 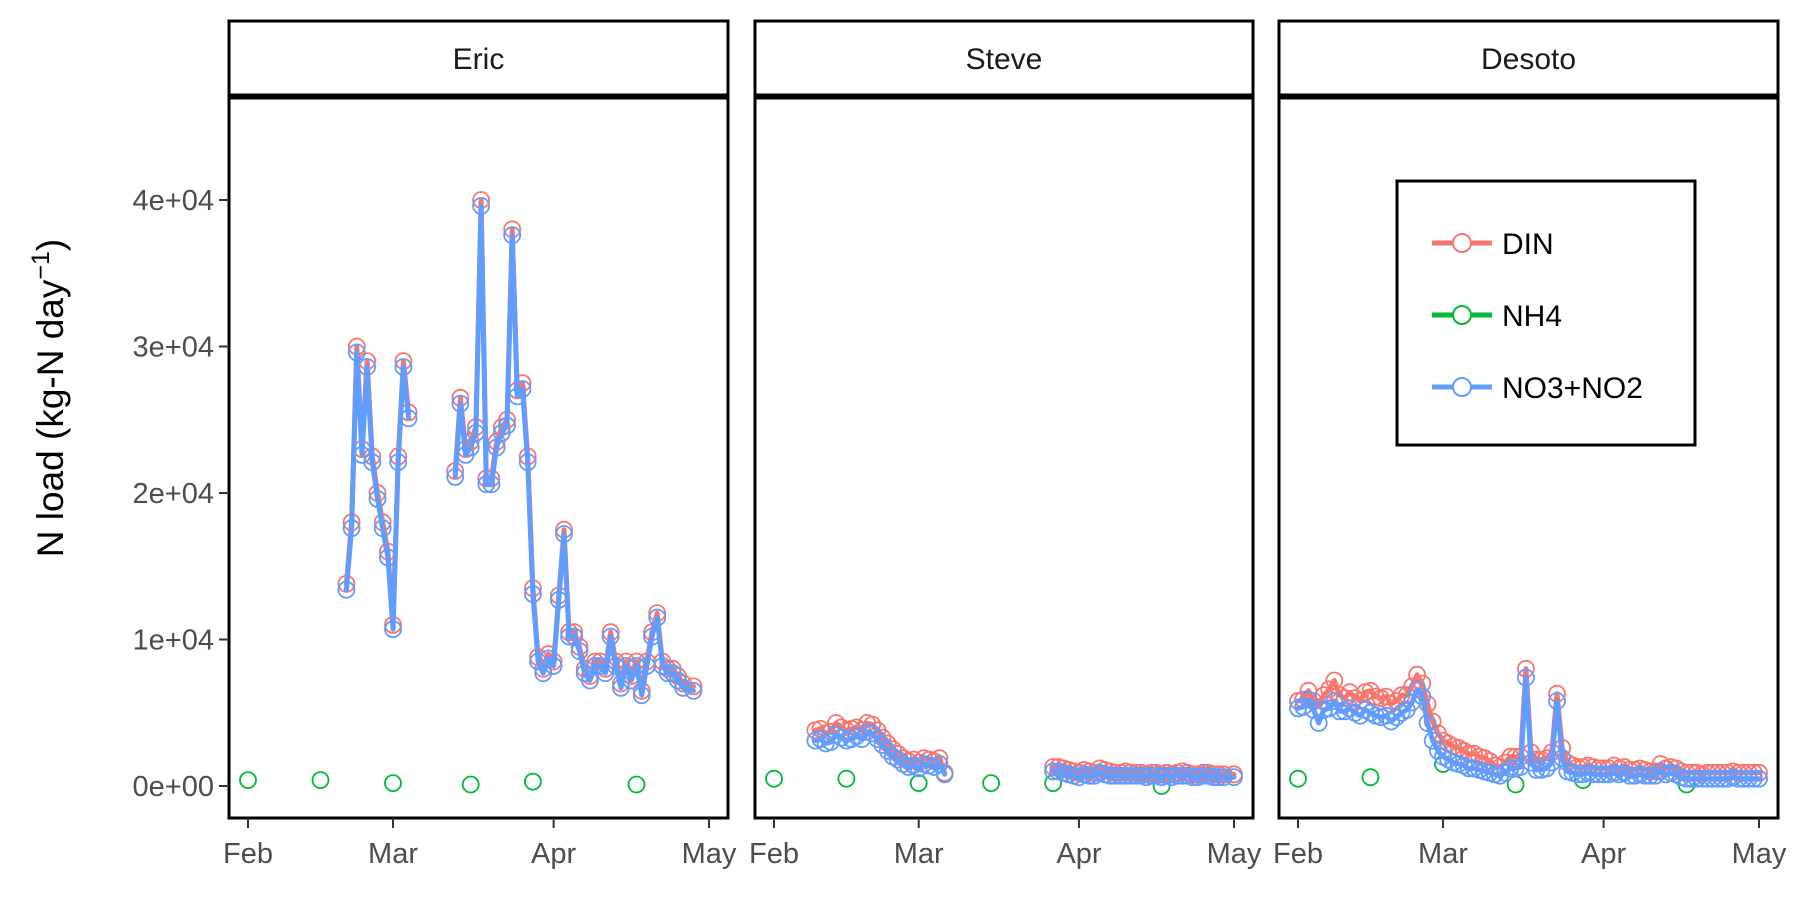 I want to click on facet-strip-desoto, so click(x=1528, y=58).